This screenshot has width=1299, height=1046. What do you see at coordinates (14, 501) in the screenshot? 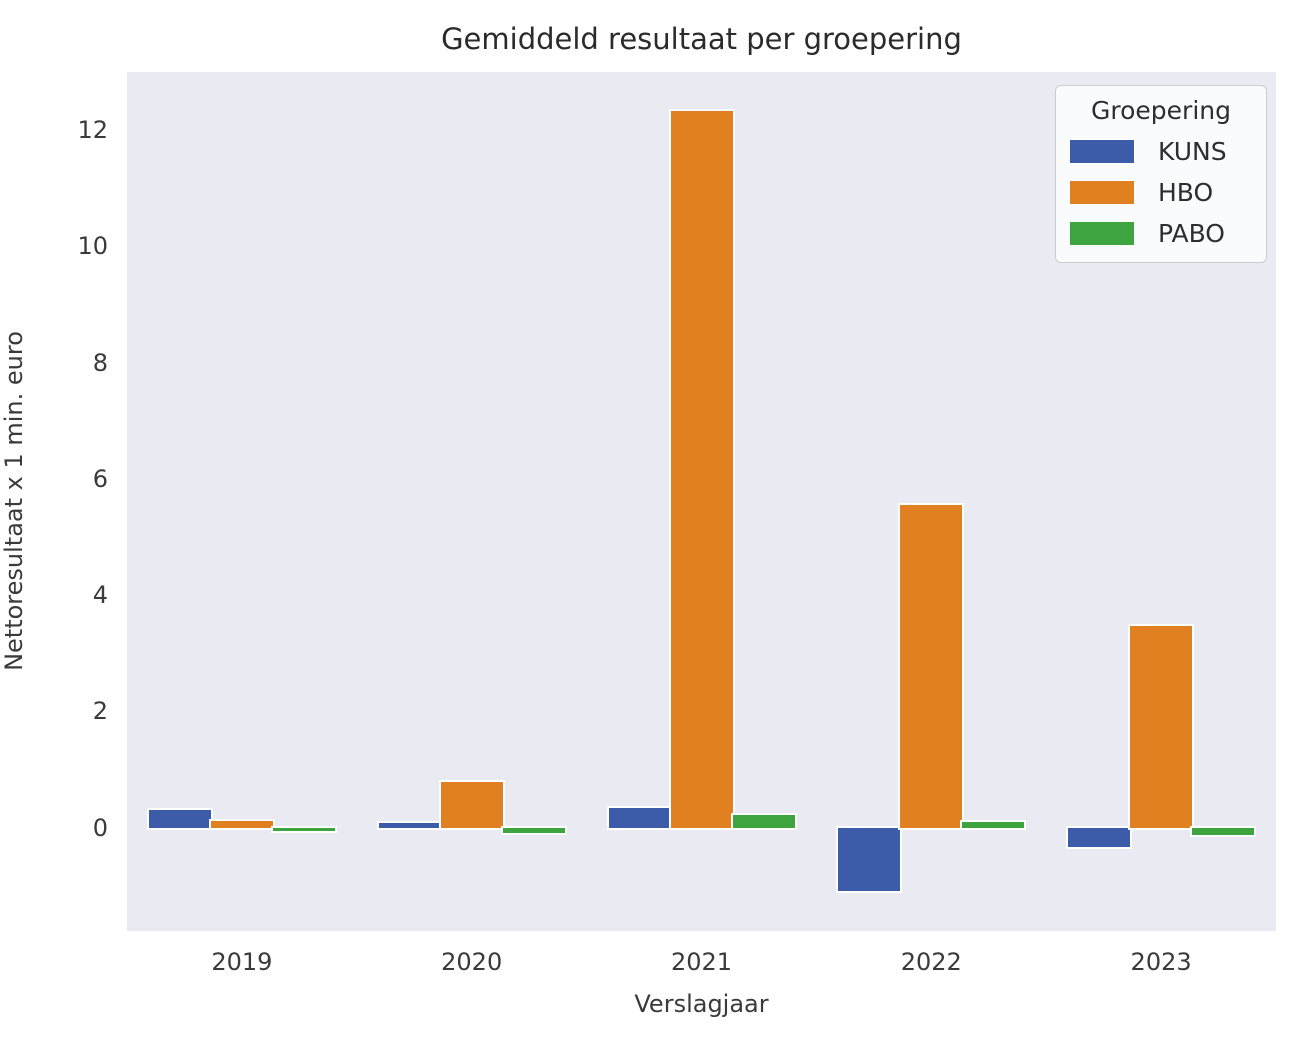
I see `y-axis-label: Nettoresultaat x 1 min. euro` at bounding box center [14, 501].